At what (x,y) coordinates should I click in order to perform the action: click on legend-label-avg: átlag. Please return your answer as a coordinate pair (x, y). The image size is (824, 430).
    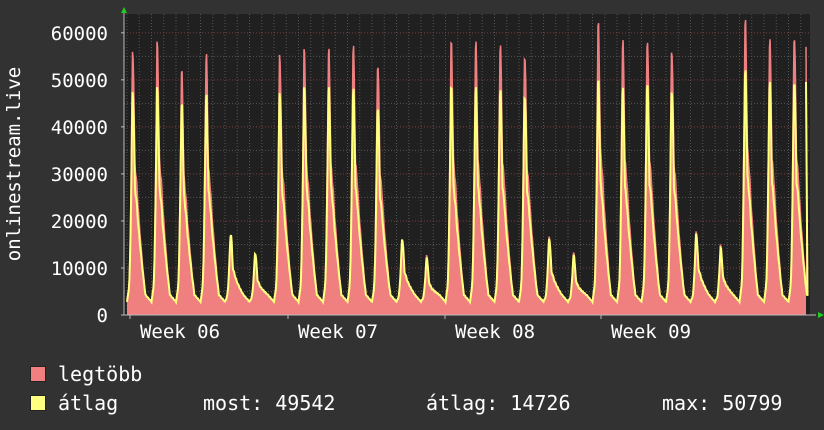
    Looking at the image, I should click on (88, 403).